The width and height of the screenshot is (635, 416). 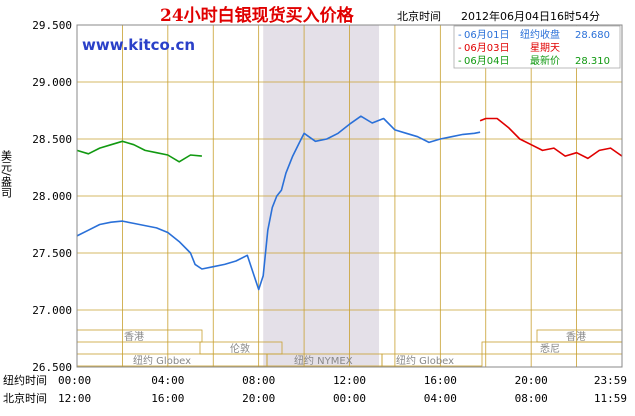 I want to click on y-tick-label: 27.000, so click(x=52, y=310).